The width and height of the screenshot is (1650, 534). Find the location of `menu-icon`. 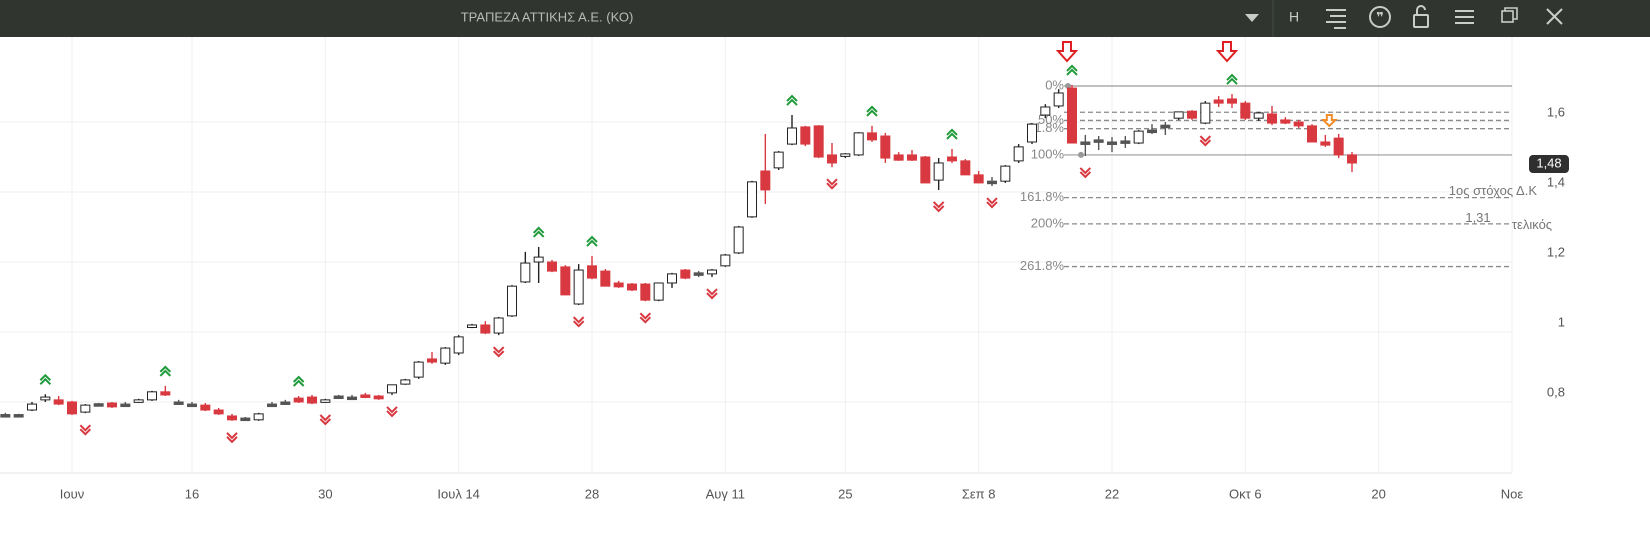

menu-icon is located at coordinates (1464, 17).